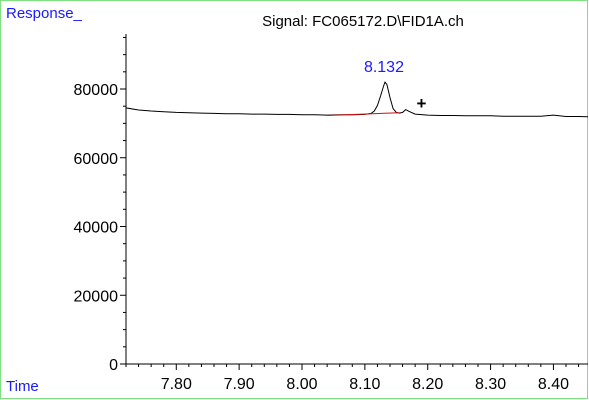  Describe the element at coordinates (96, 296) in the screenshot. I see `y-tick-label: 20000` at that location.